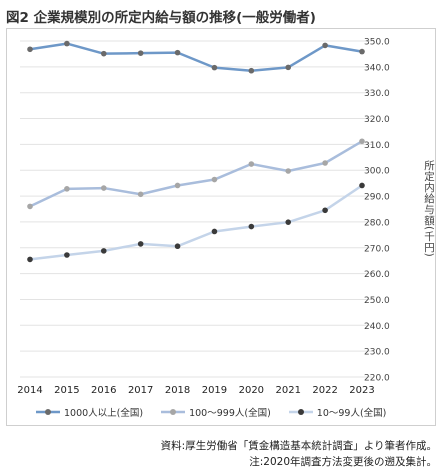 This screenshot has height=473, width=445. What do you see at coordinates (377, 146) in the screenshot?
I see `y-tick-label: 310.0` at bounding box center [377, 146].